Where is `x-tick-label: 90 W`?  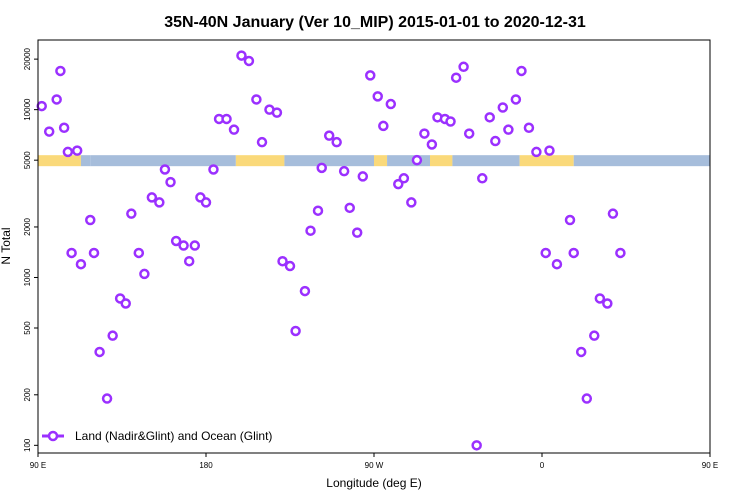 x-tick-label: 90 W is located at coordinates (374, 465).